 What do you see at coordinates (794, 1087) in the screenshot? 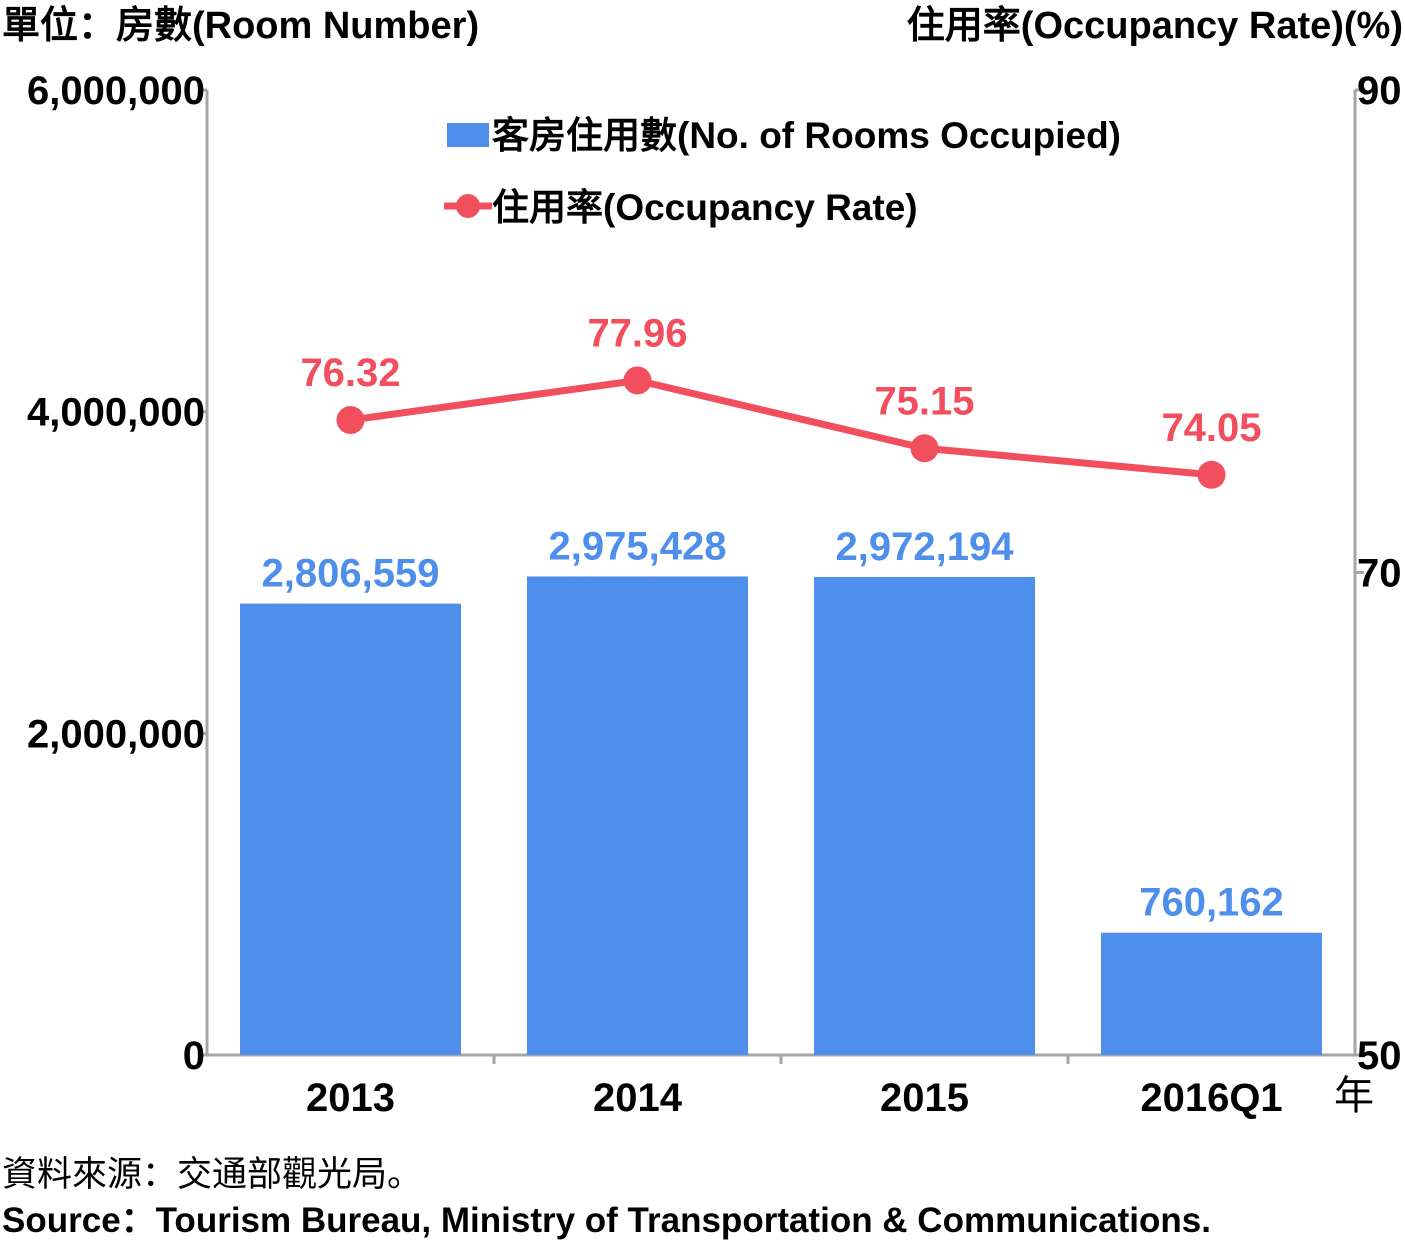
I see `x-axis-ticks: 2013 2014 2015 2016Q1` at bounding box center [794, 1087].